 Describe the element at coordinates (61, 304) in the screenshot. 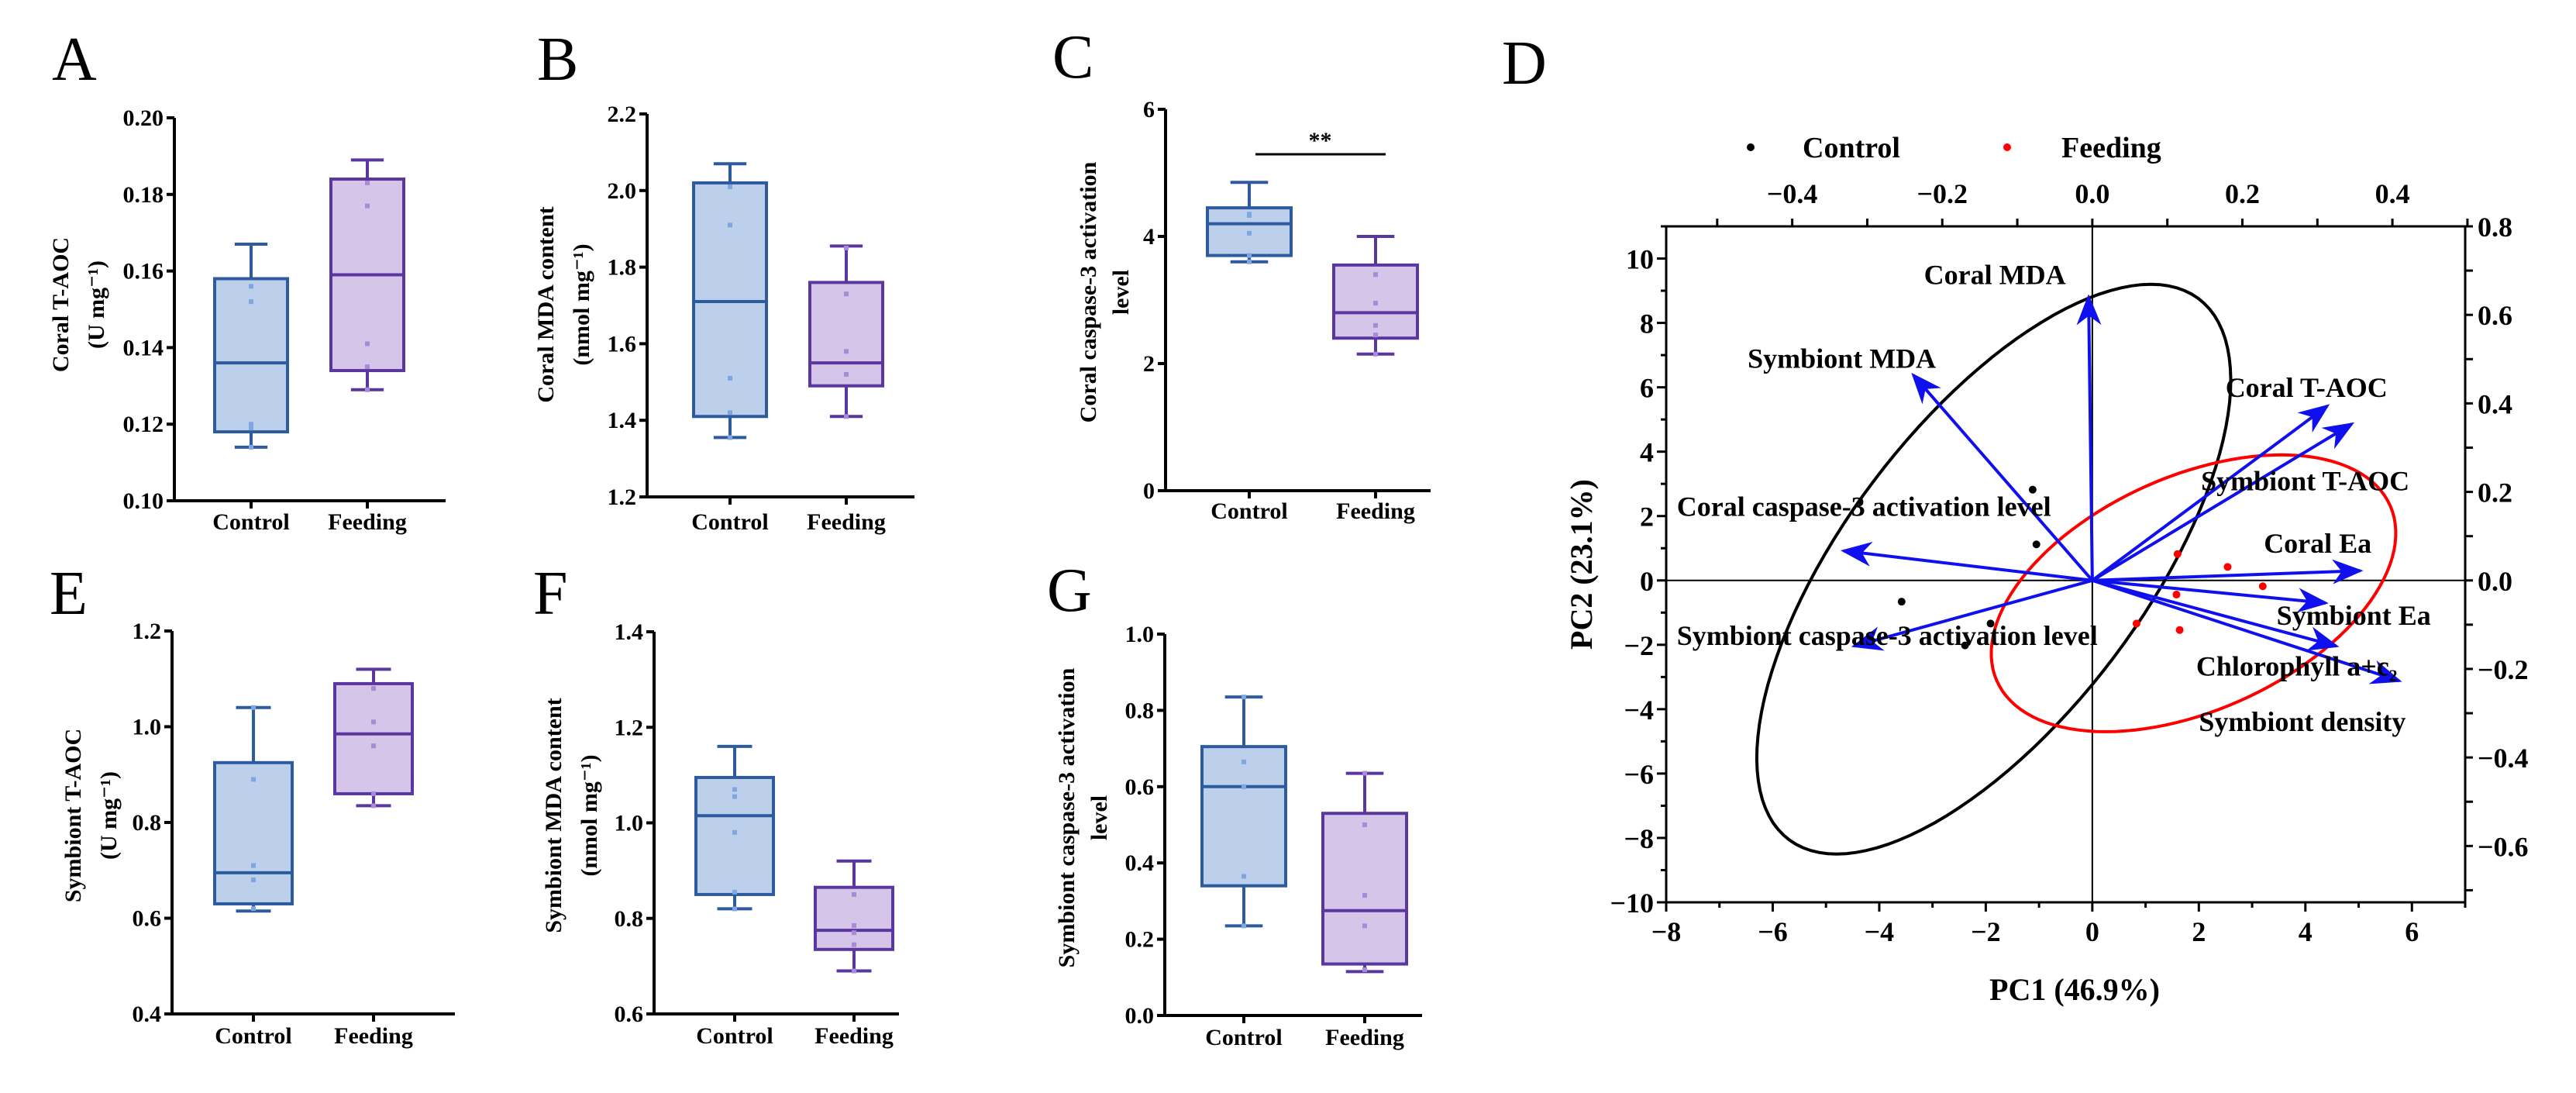

I see `y-axis-label: Coral T-AOC` at that location.